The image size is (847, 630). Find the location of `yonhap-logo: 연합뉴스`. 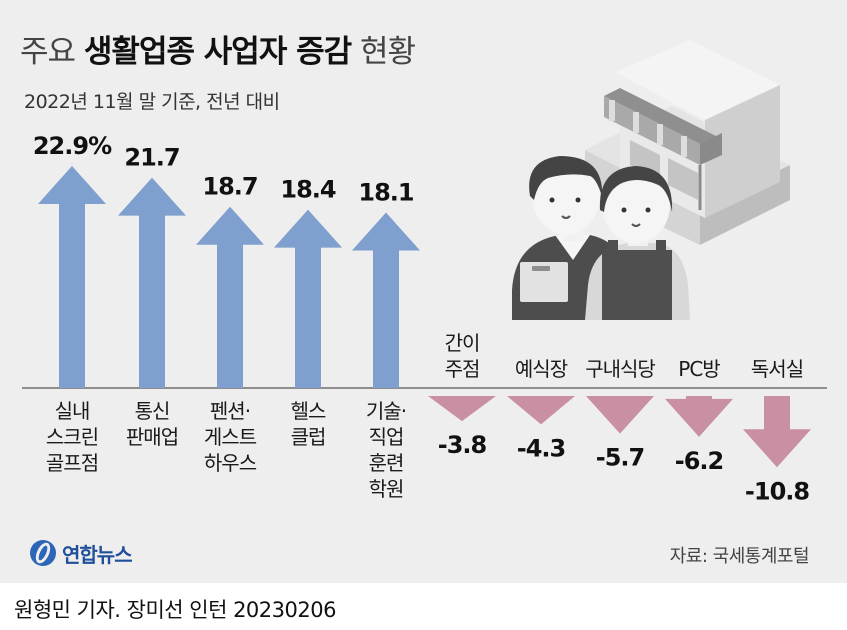

yonhap-logo: 연합뉴스 is located at coordinates (80, 553).